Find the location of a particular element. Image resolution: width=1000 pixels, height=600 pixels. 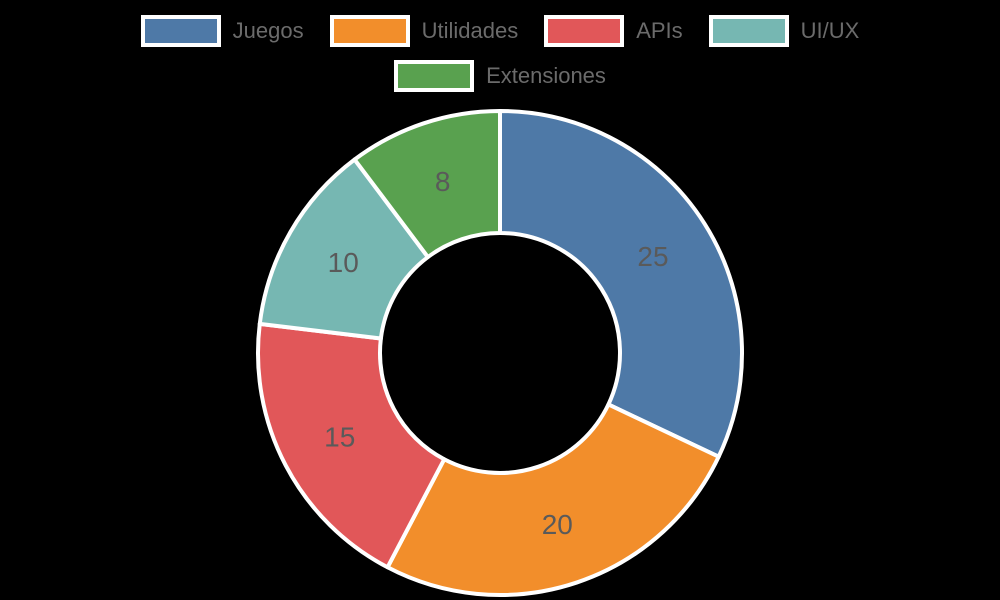

legend-item-apis: APIs is located at coordinates (613, 31).